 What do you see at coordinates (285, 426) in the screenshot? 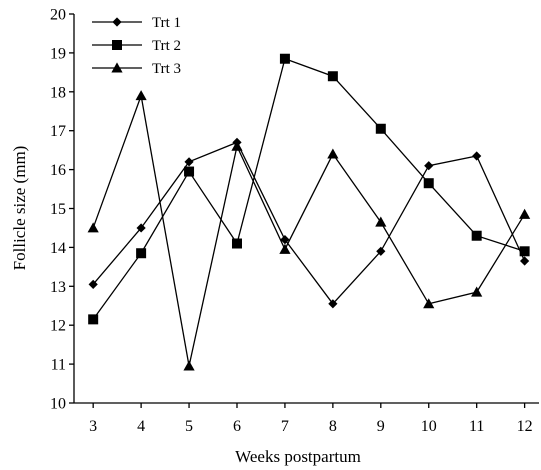
I see `x-tick-label: 7` at bounding box center [285, 426].